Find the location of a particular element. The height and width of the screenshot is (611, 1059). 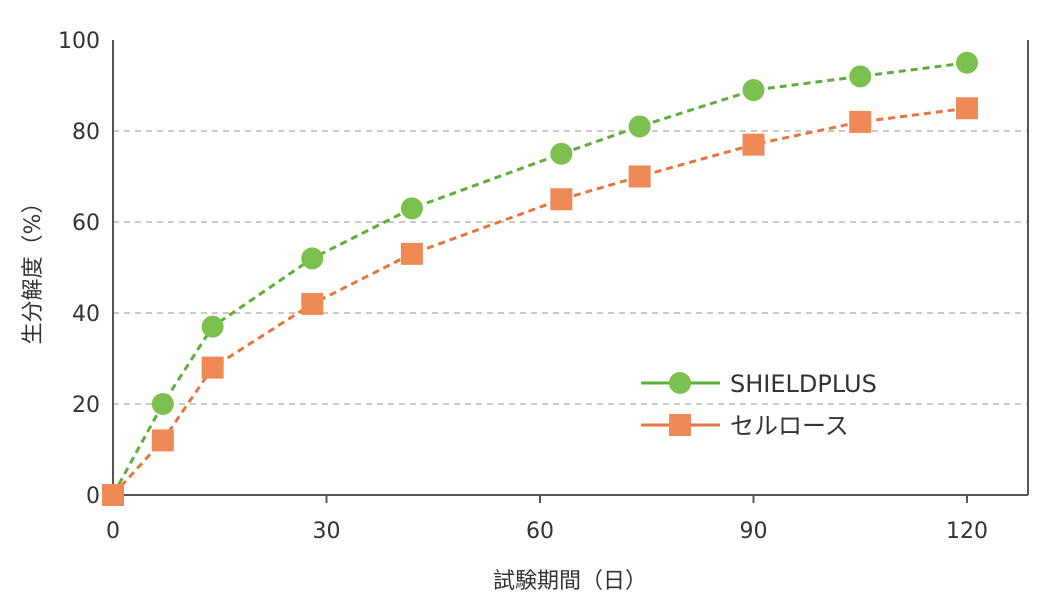

x-tick-label: 60 is located at coordinates (540, 531).